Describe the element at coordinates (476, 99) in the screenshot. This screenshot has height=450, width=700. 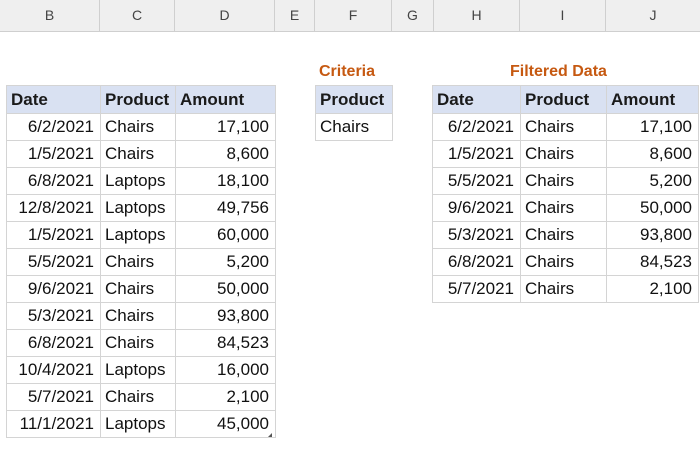
I see `filtered-header-date: Date` at that location.